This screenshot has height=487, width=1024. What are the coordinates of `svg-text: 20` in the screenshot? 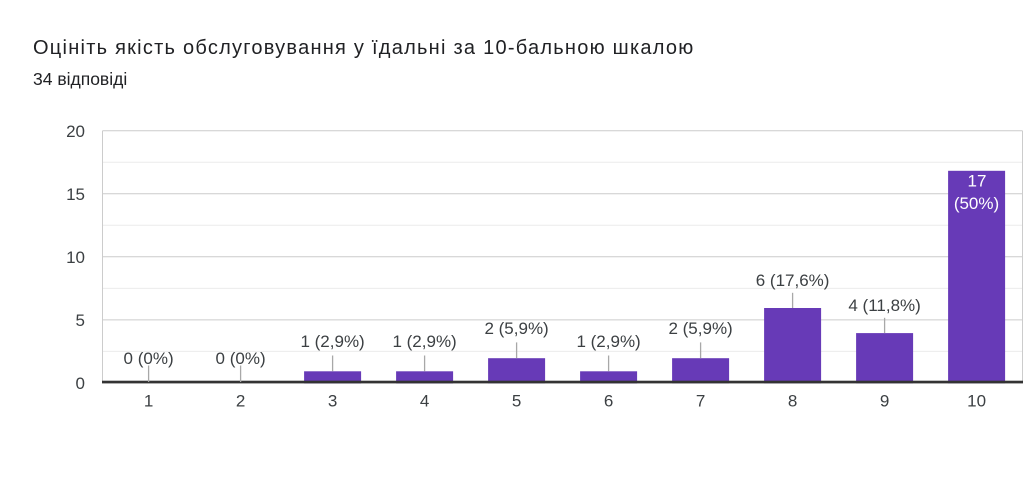 It's located at (75, 131).